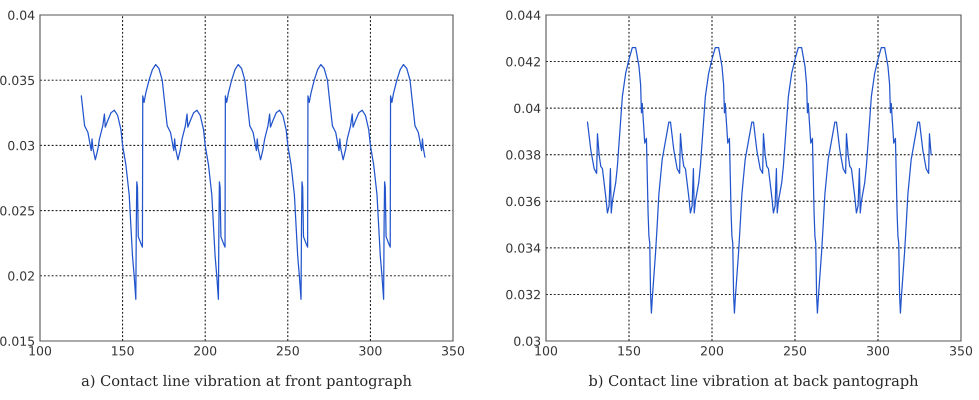 Image resolution: width=979 pixels, height=400 pixels. What do you see at coordinates (17, 211) in the screenshot?
I see `y-tick-label: 0.025` at bounding box center [17, 211].